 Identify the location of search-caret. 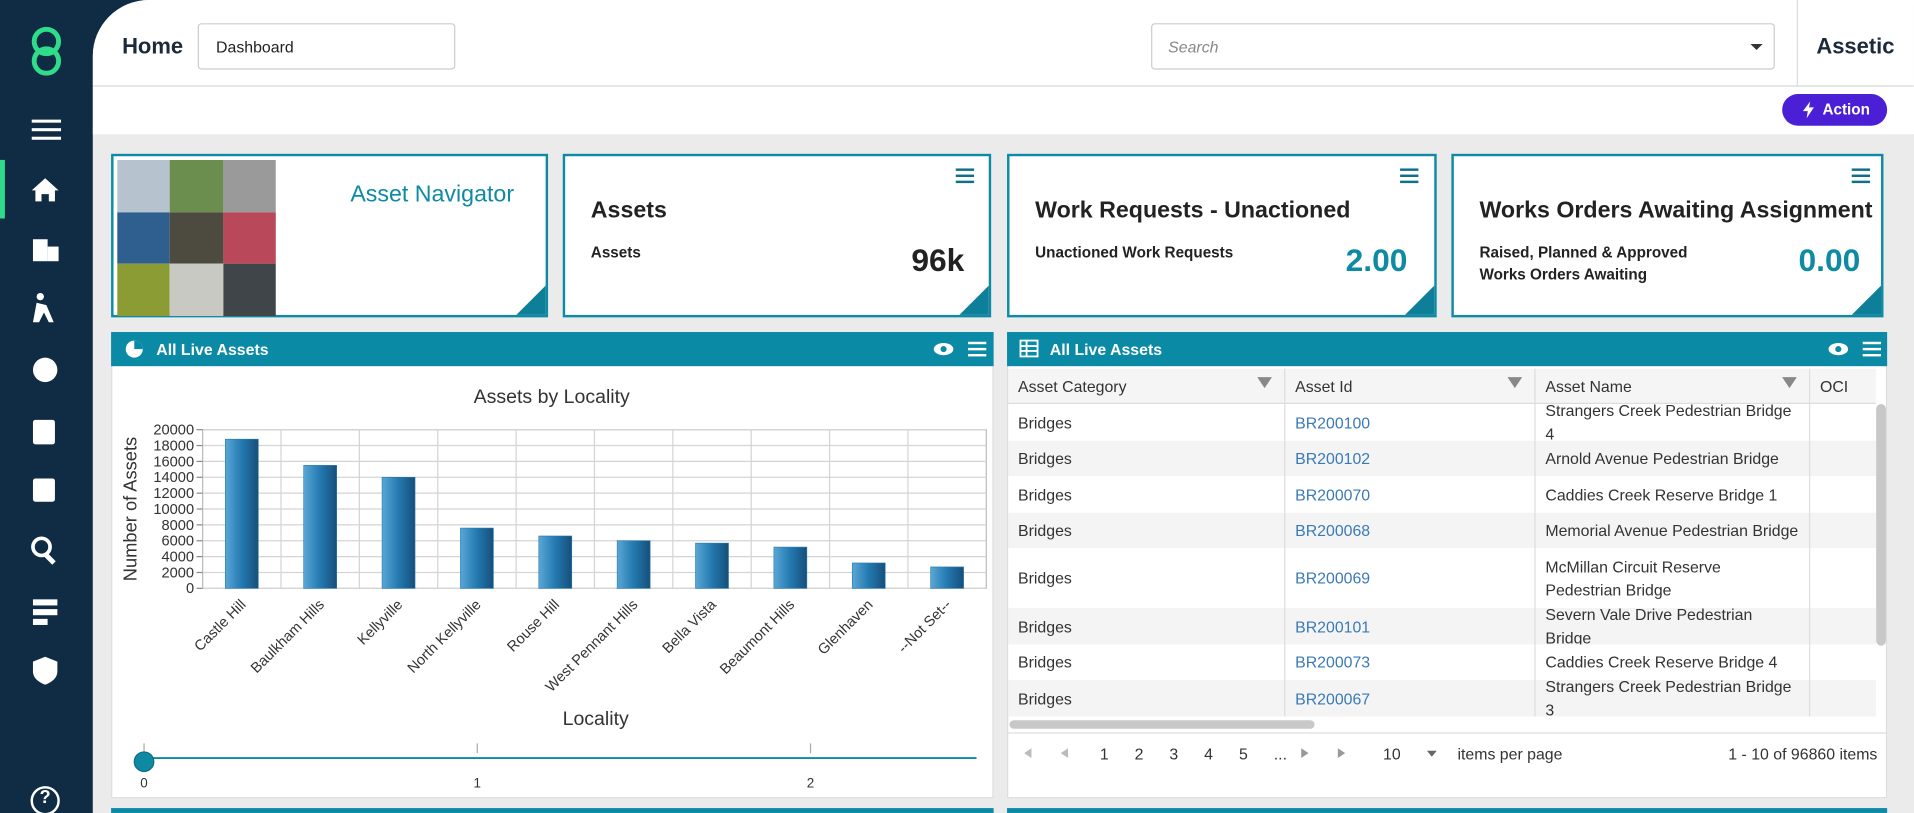
(1756, 47).